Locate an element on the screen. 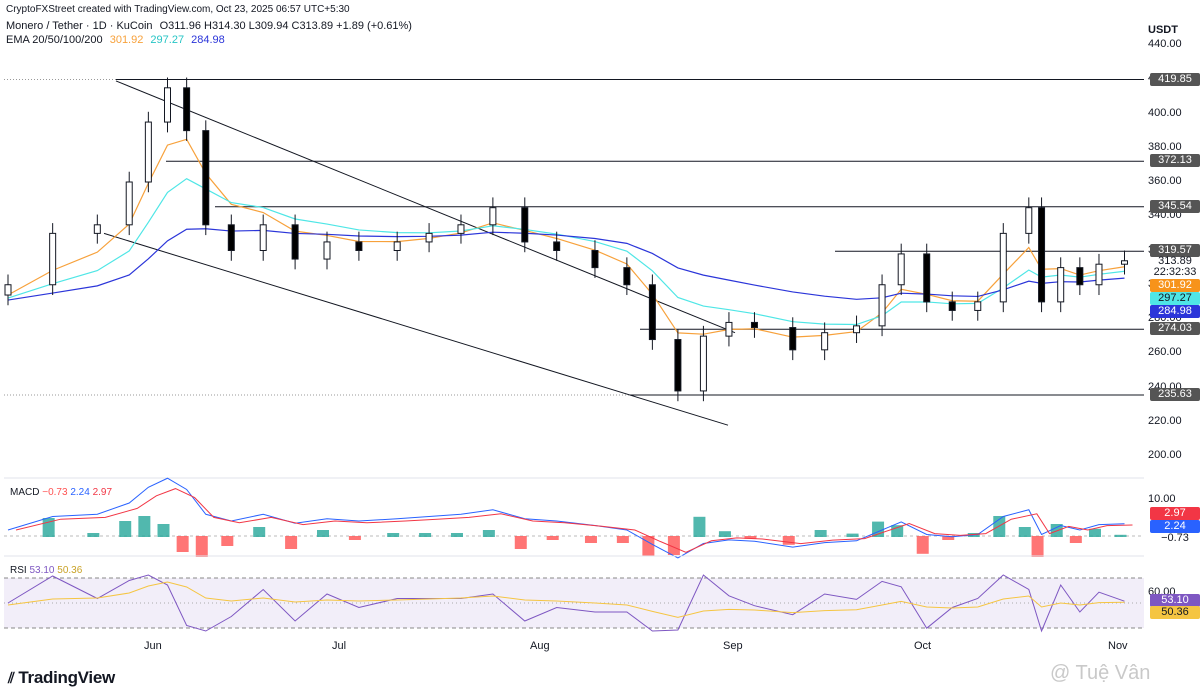 Image resolution: width=1204 pixels, height=698 pixels. price-tick: 400.00 is located at coordinates (1165, 112).